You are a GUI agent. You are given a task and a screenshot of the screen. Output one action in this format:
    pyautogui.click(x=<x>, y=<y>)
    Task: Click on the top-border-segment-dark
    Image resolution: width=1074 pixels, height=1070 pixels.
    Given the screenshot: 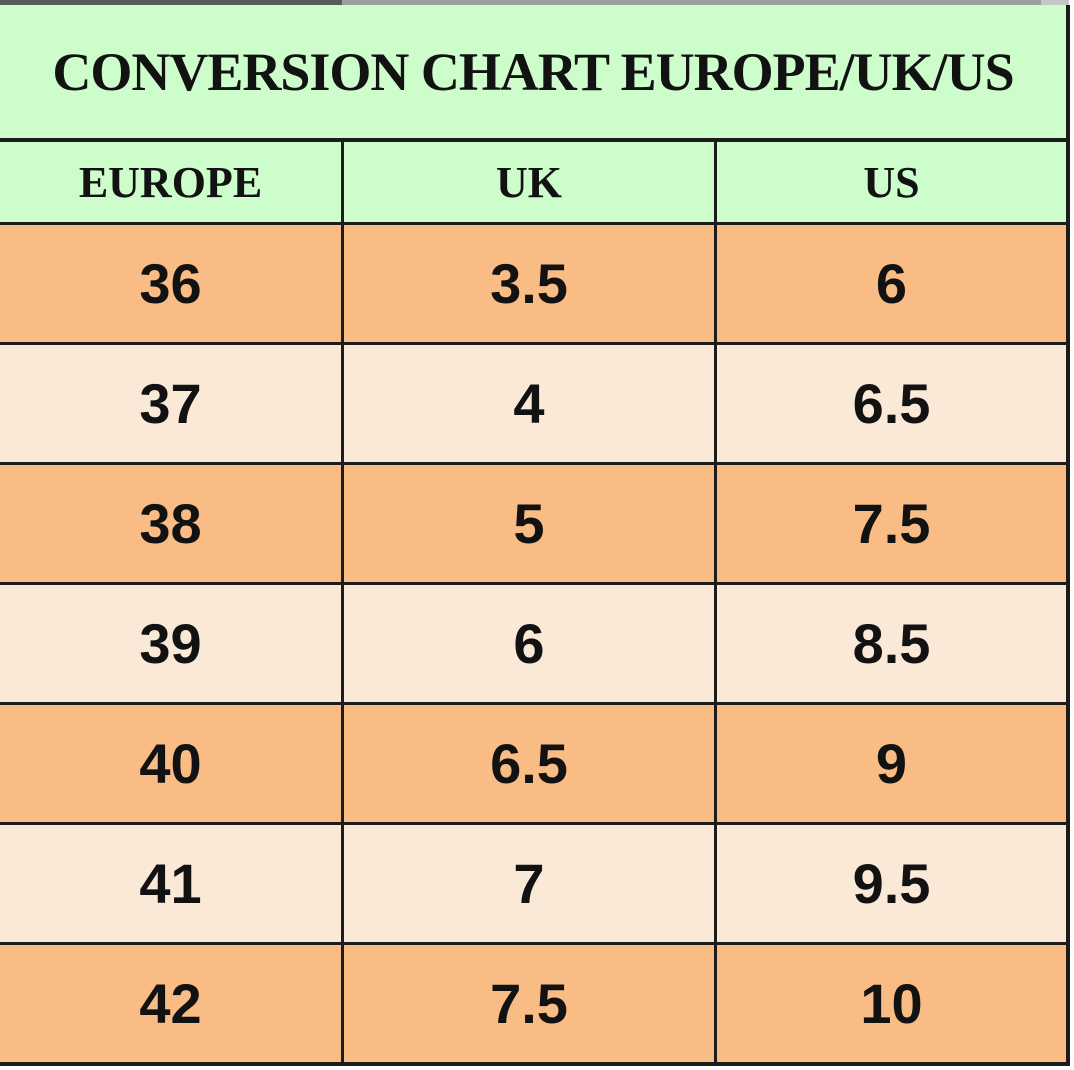 What is the action you would take?
    pyautogui.click(x=171, y=2)
    